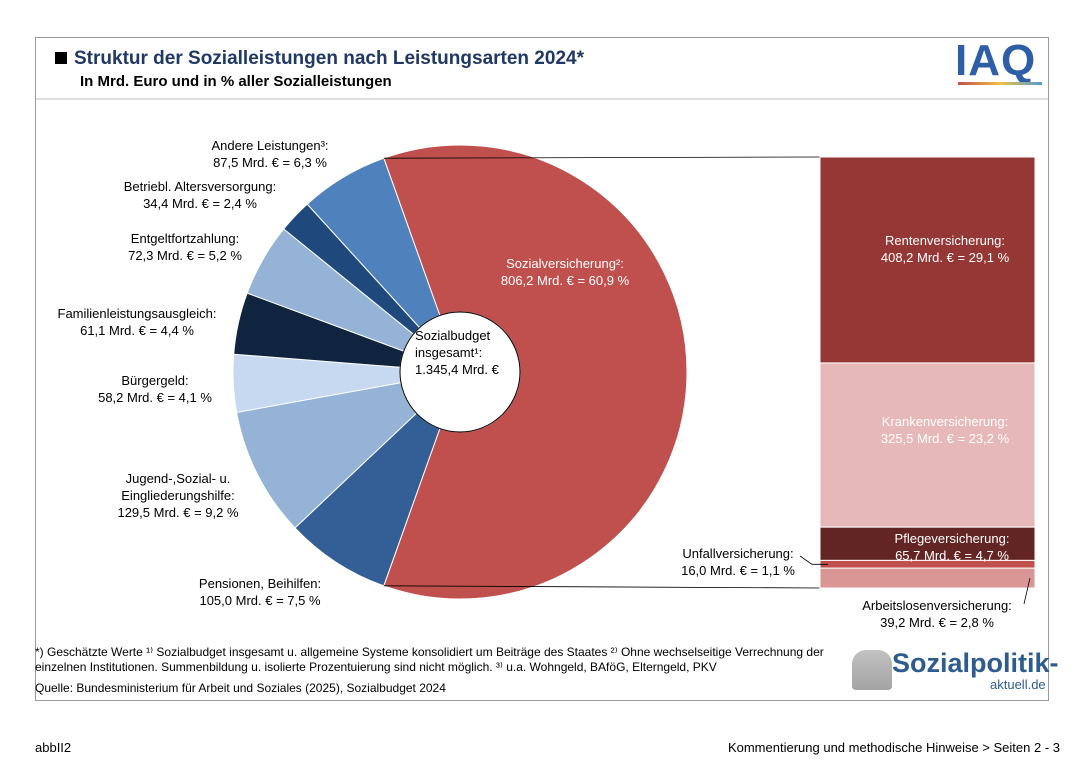 Image resolution: width=1087 pixels, height=779 pixels. I want to click on slice-label: Bürgergeld: 58,2 Mrd. € = 4,1 %, so click(155, 389).